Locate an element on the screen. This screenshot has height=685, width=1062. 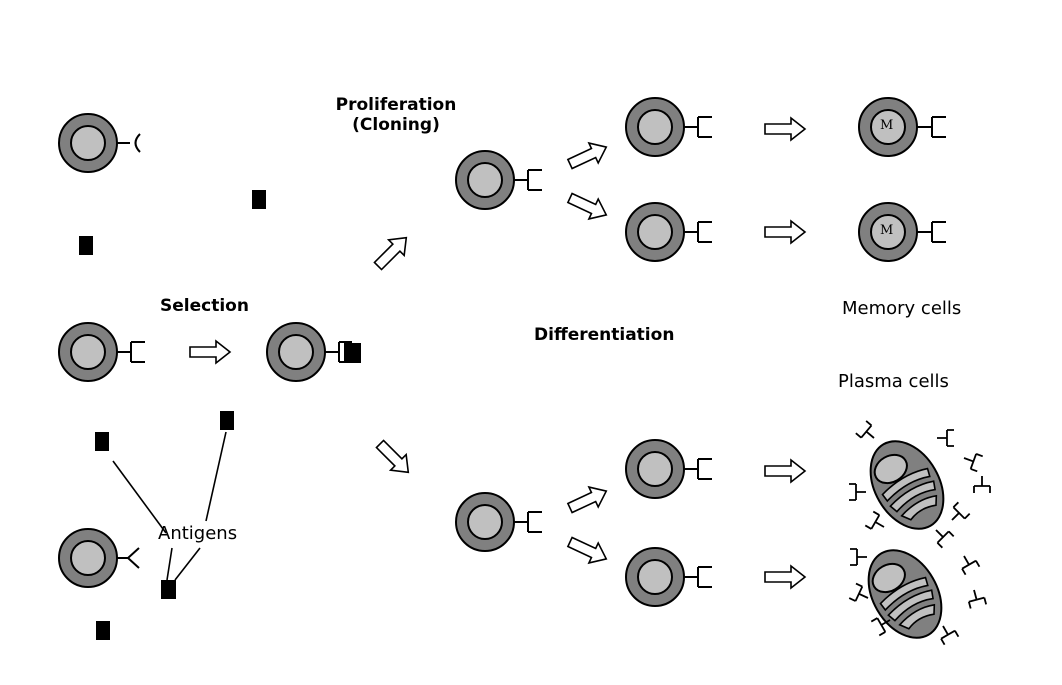
proliferation-label-line2: (Cloning) is located at coordinates (396, 125).